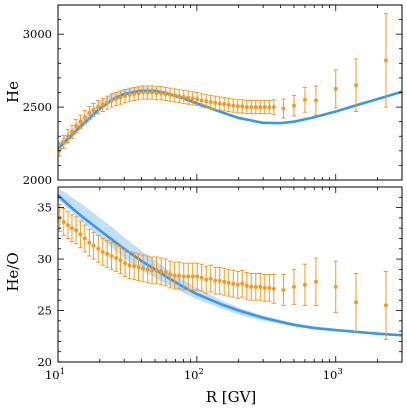 The height and width of the screenshot is (411, 407). What do you see at coordinates (44, 259) in the screenshot?
I see `y-tick-label: 30` at bounding box center [44, 259].